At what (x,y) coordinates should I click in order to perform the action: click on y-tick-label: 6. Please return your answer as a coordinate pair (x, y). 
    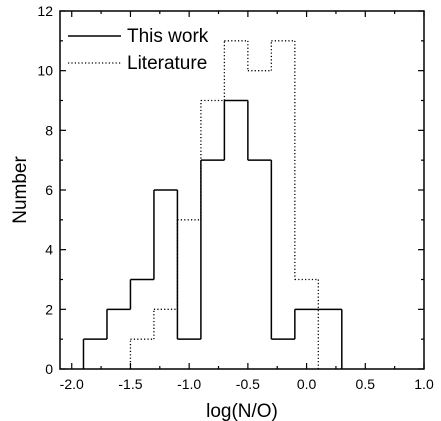
    Looking at the image, I should click on (49, 190).